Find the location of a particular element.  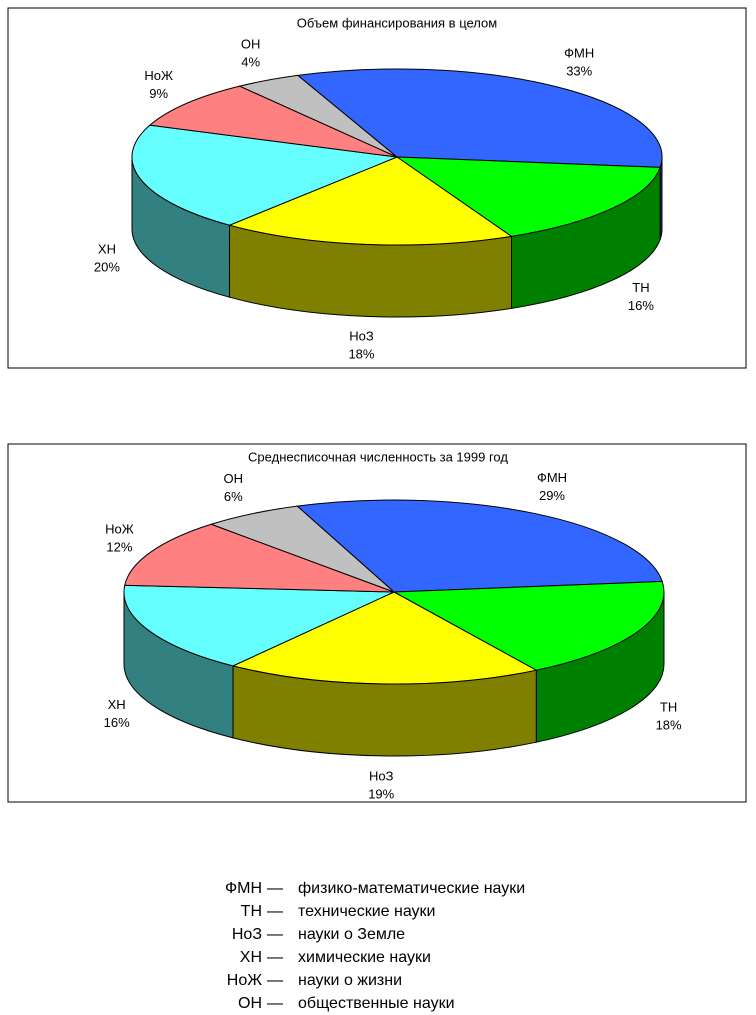

glossary-abbr: НоЖ is located at coordinates (244, 980).